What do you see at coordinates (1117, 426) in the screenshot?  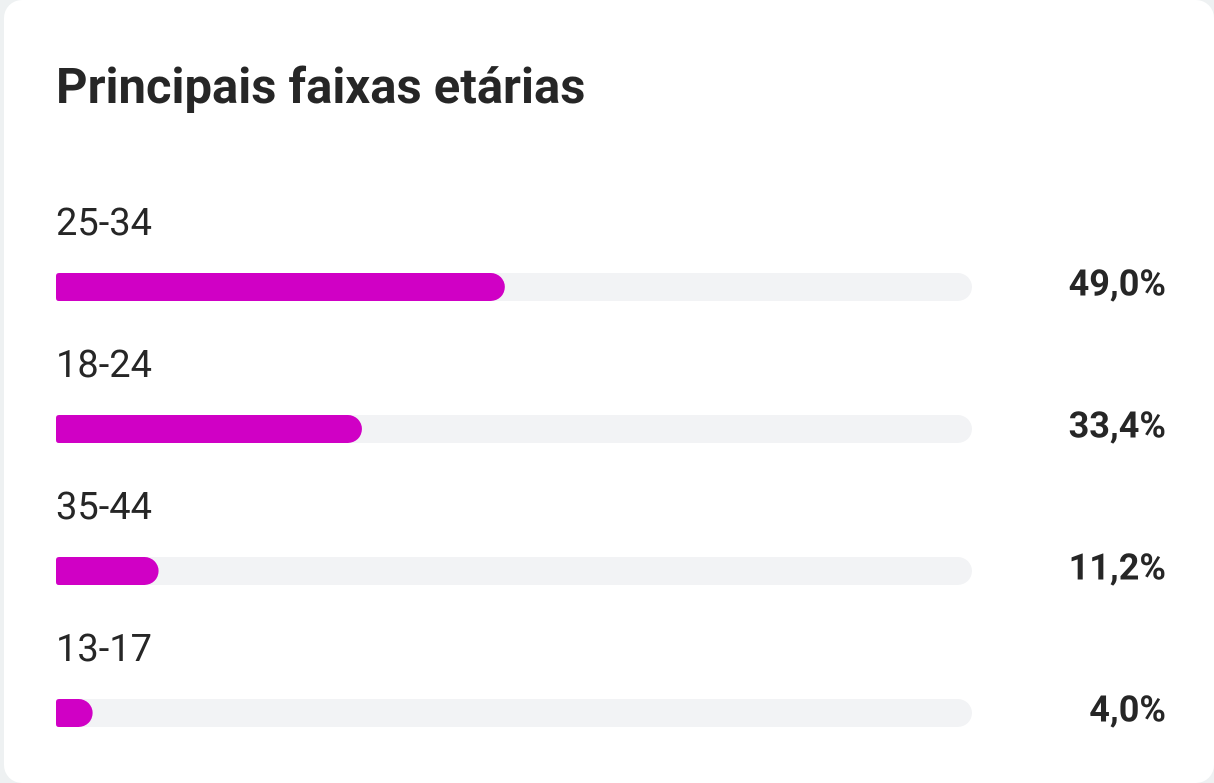 I see `value-label: 33,4%` at bounding box center [1117, 426].